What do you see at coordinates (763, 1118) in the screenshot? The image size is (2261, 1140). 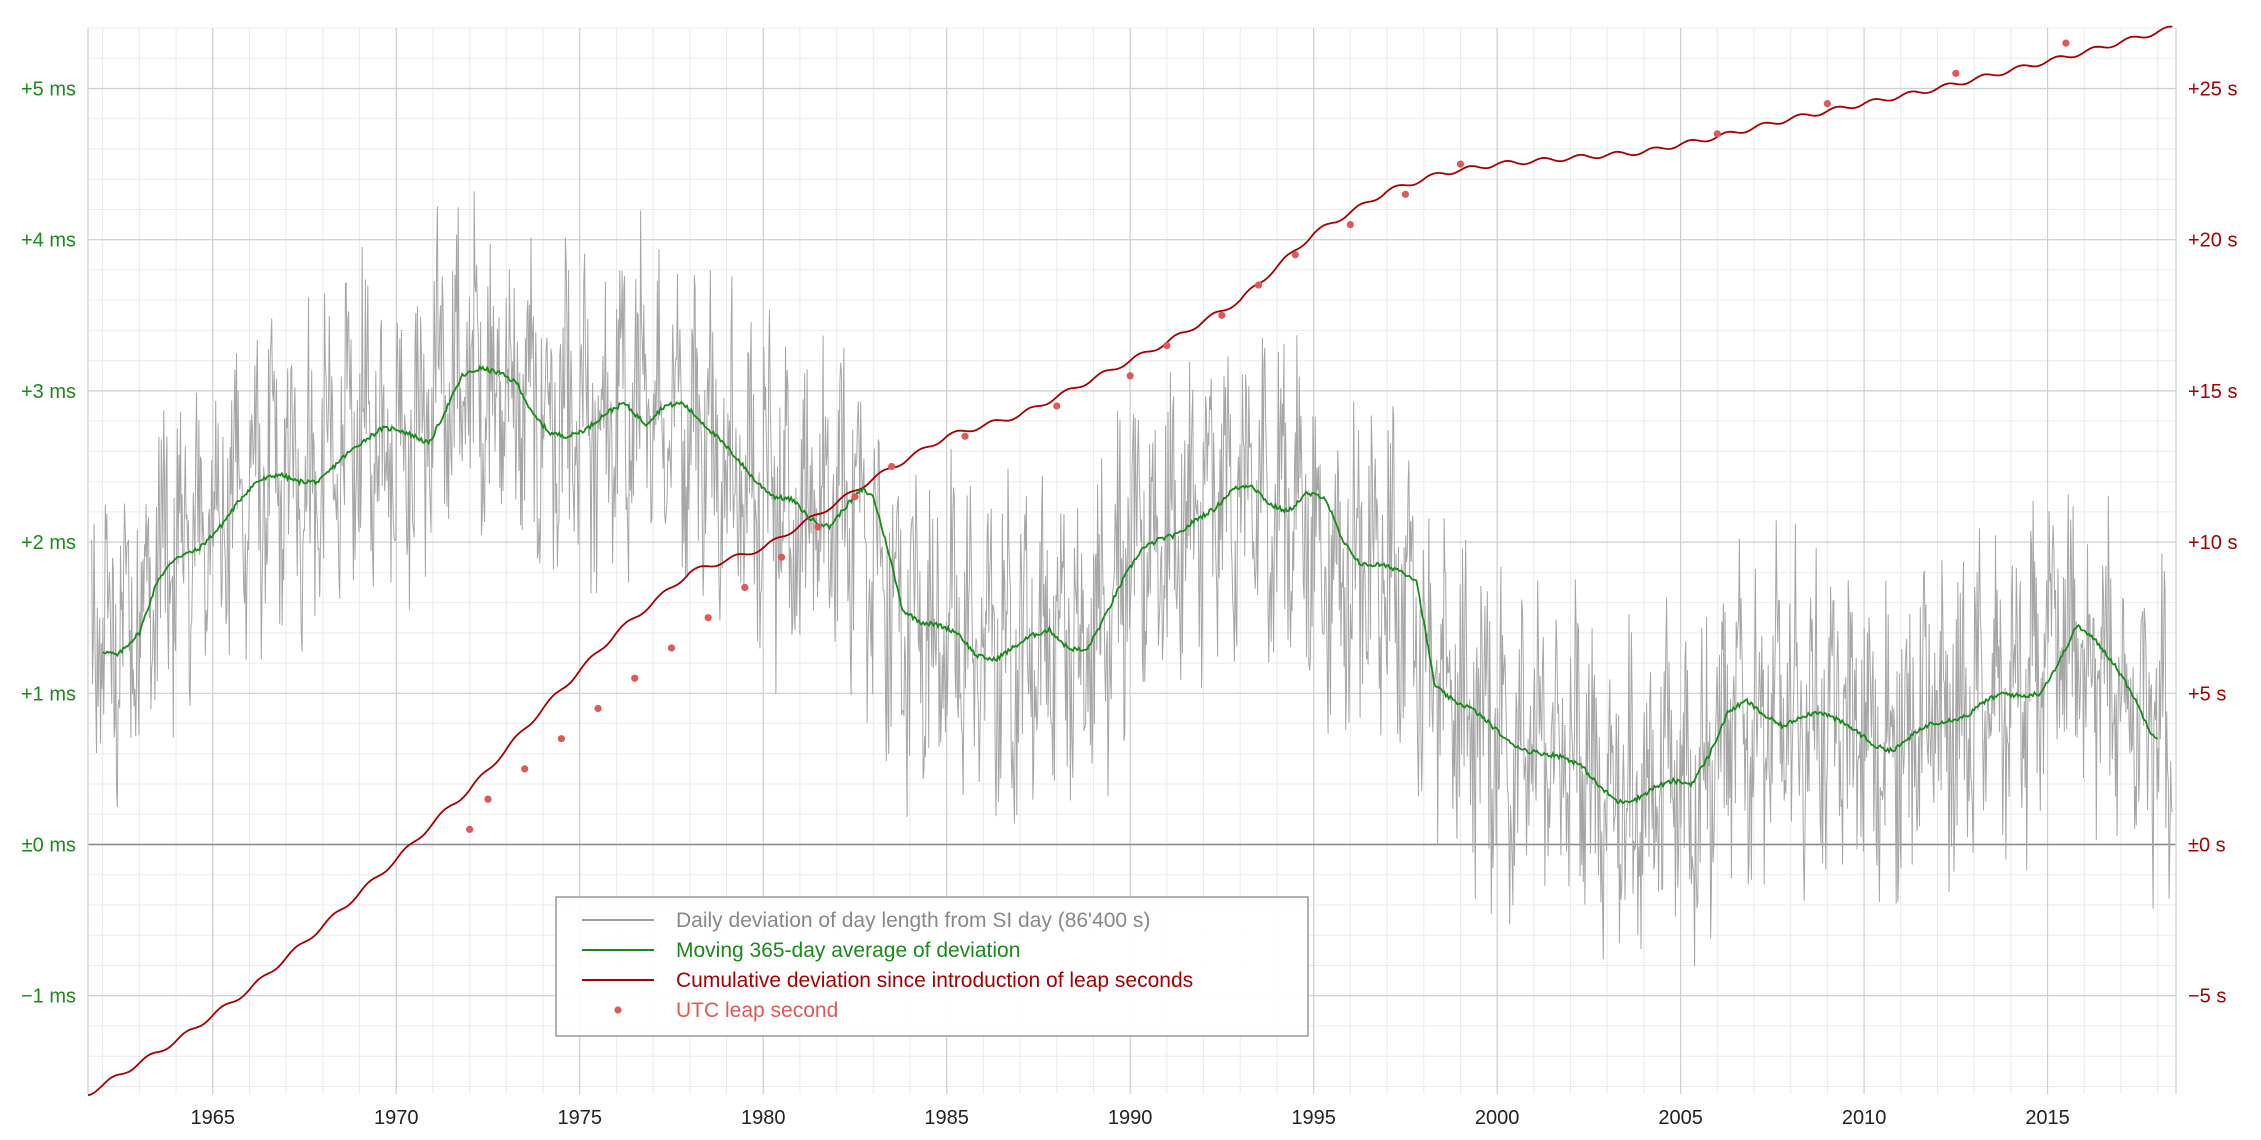 I see `x-tick-label: 1980` at bounding box center [763, 1118].